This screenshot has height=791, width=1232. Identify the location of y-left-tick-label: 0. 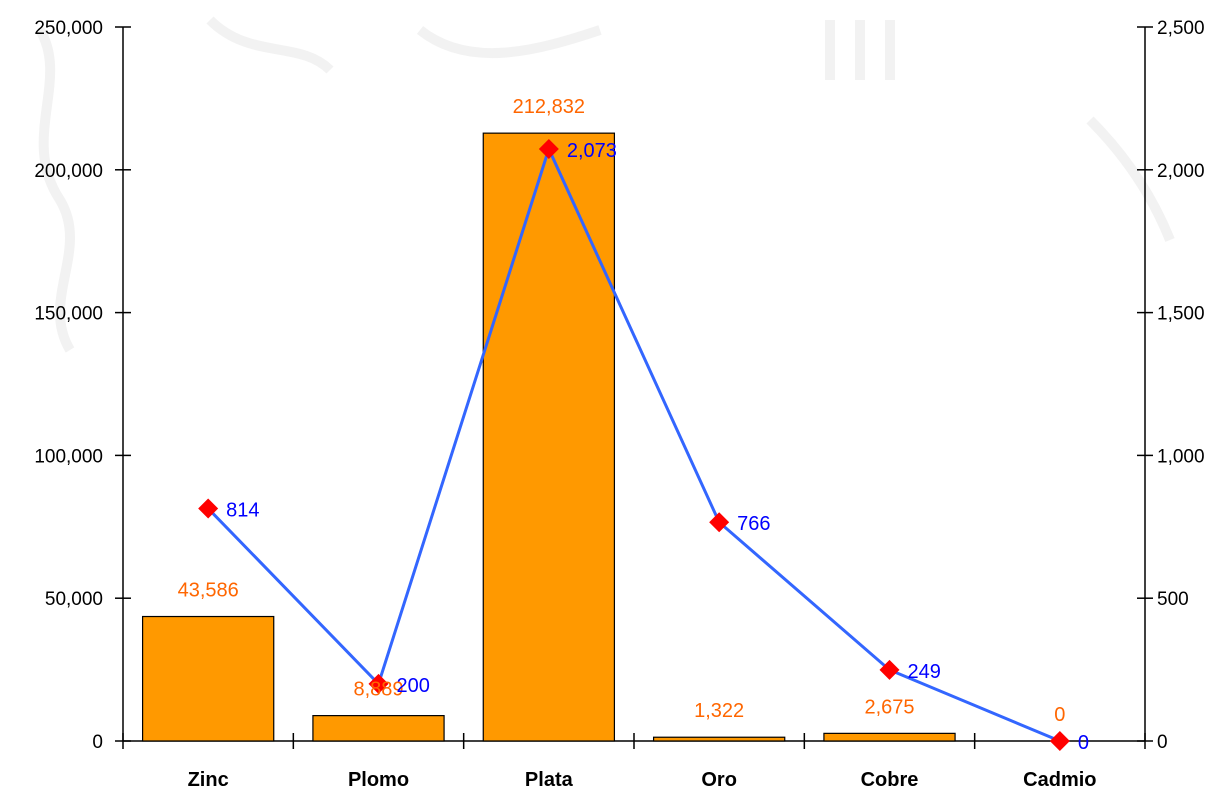
(97, 742).